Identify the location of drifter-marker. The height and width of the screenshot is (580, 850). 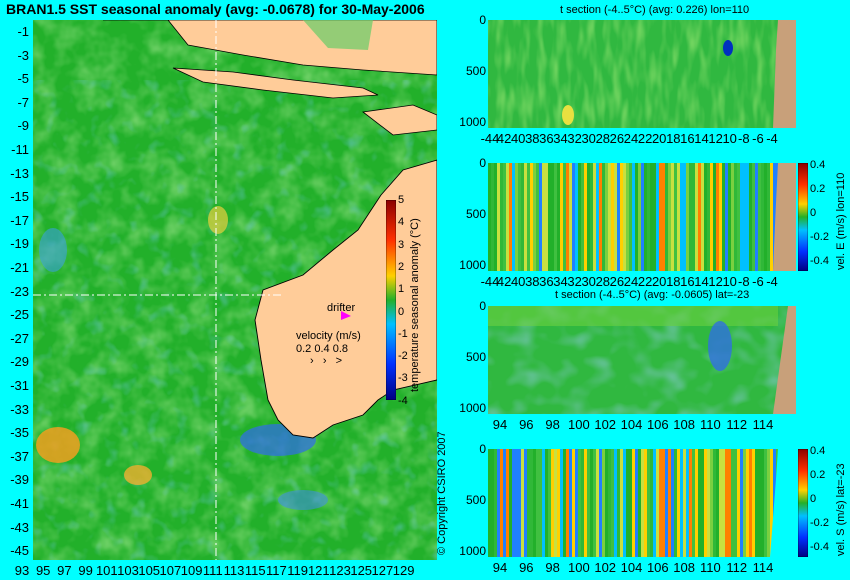
(346, 315).